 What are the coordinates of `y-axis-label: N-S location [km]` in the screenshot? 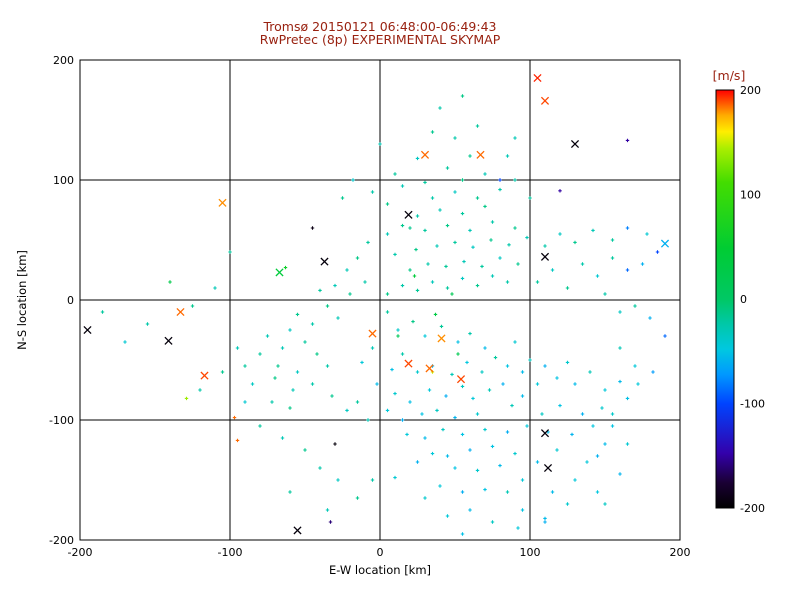 It's located at (22, 300).